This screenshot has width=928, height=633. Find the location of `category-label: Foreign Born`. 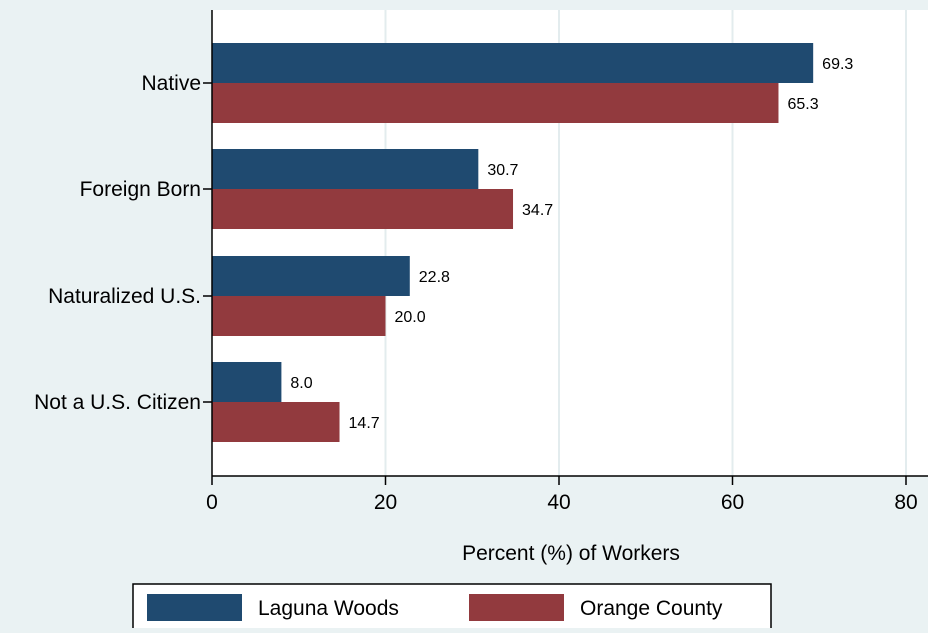

category-label: Foreign Born is located at coordinates (140, 189).